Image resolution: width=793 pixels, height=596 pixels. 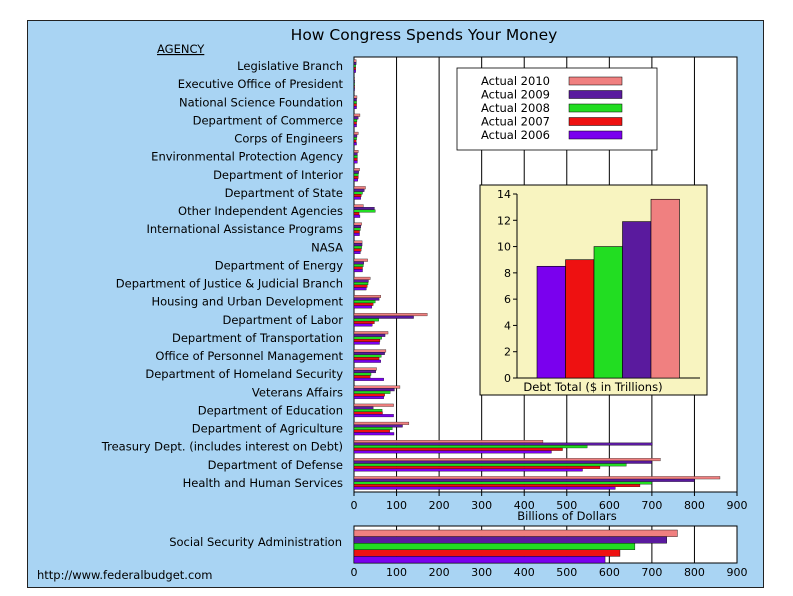 What do you see at coordinates (504, 220) in the screenshot?
I see `inset-tick-label: 12` at bounding box center [504, 220].